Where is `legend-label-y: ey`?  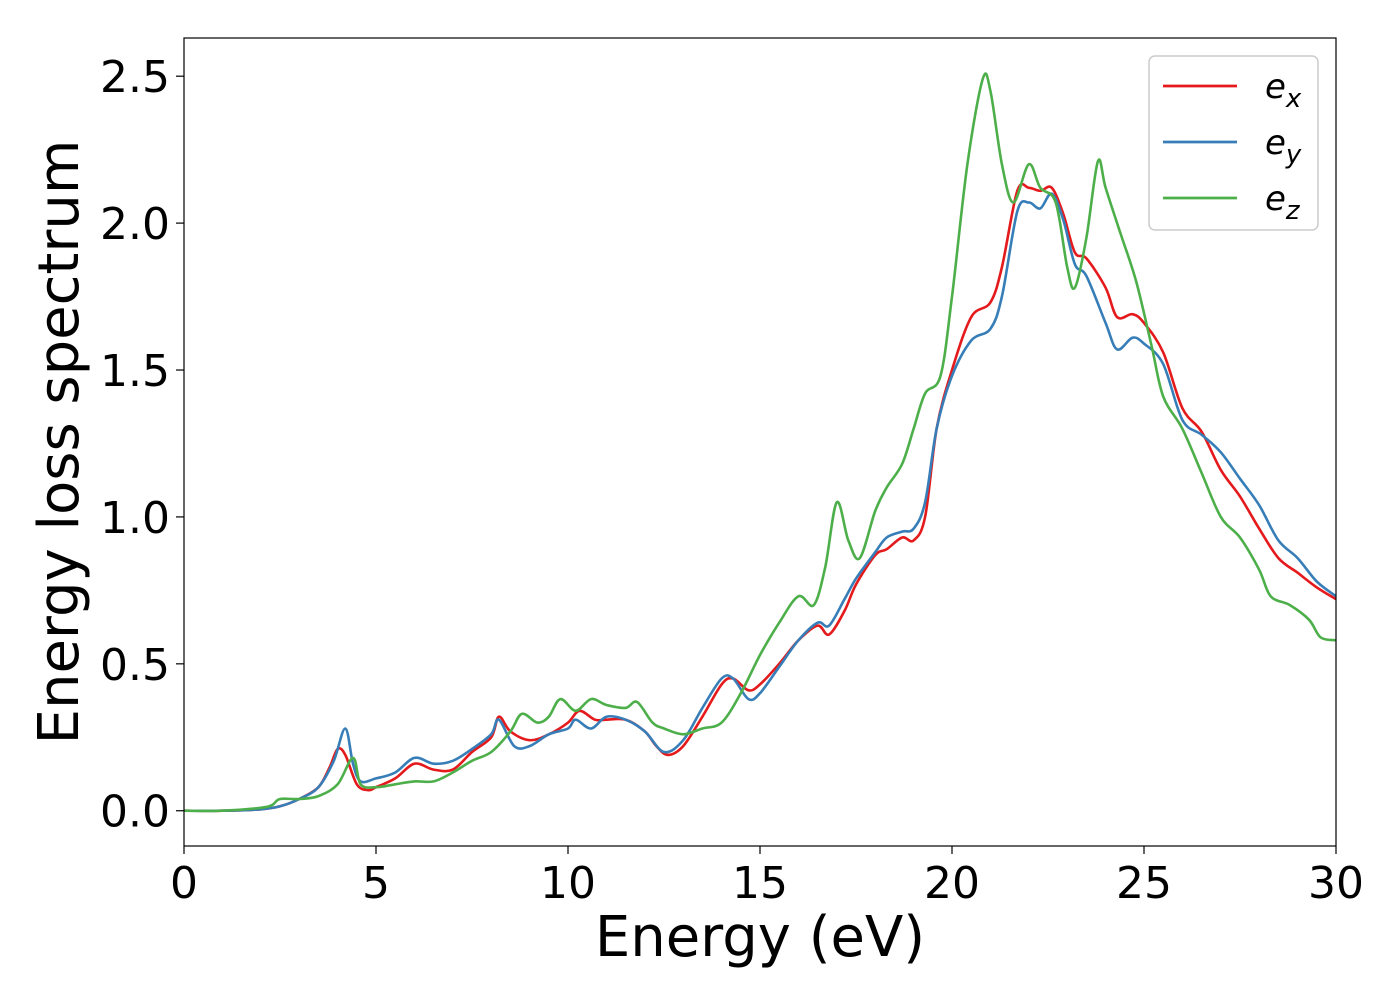 legend-label-y: ey is located at coordinates (1283, 146).